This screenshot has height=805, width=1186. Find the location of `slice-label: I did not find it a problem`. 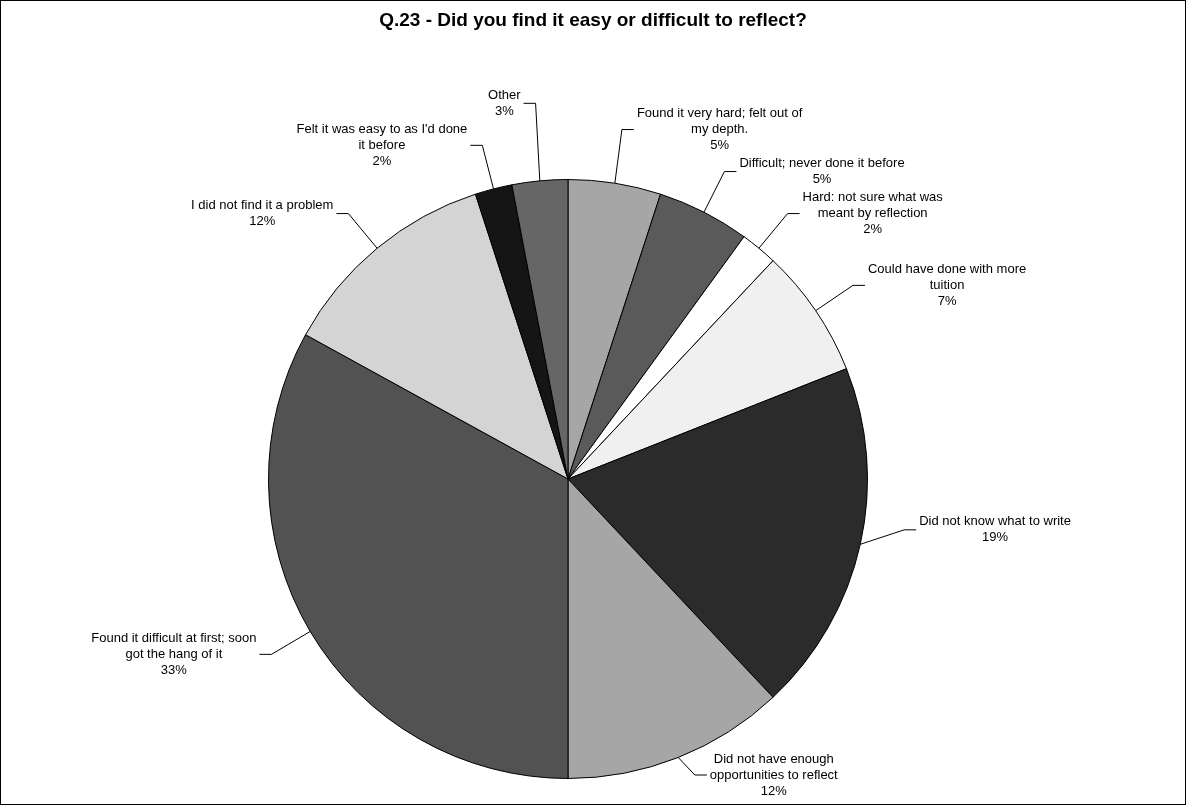

slice-label: I did not find it a problem is located at coordinates (262, 205).